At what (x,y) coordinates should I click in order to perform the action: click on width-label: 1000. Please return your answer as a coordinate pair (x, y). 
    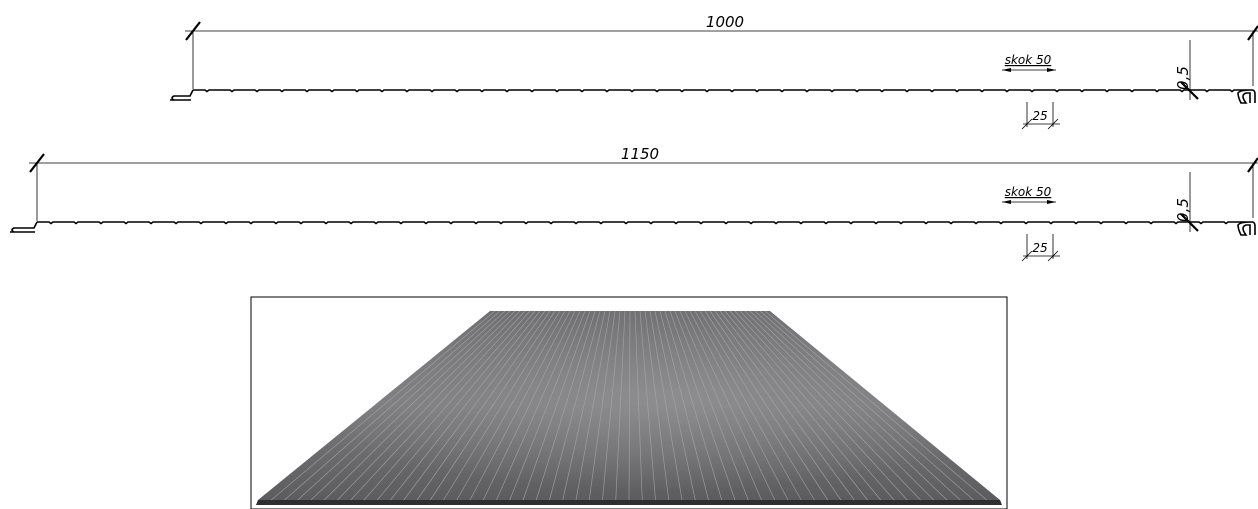
    Looking at the image, I should click on (725, 22).